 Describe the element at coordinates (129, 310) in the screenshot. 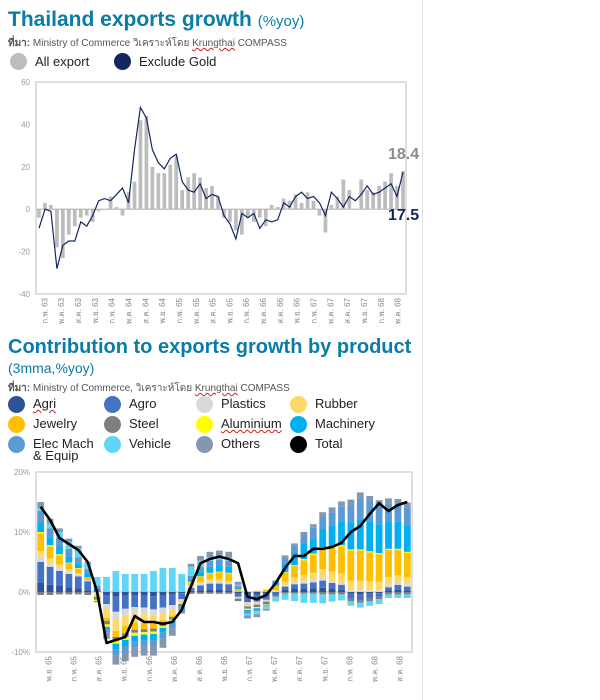

I see `chart1-x-tick-label: พ.ค. 64` at that location.